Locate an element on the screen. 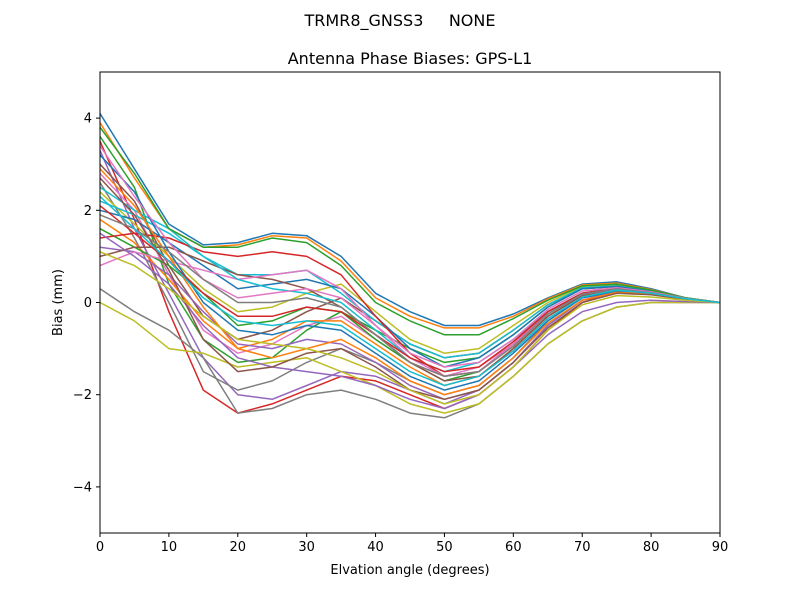 The width and height of the screenshot is (800, 600). y-tick-label: 4 is located at coordinates (88, 119).